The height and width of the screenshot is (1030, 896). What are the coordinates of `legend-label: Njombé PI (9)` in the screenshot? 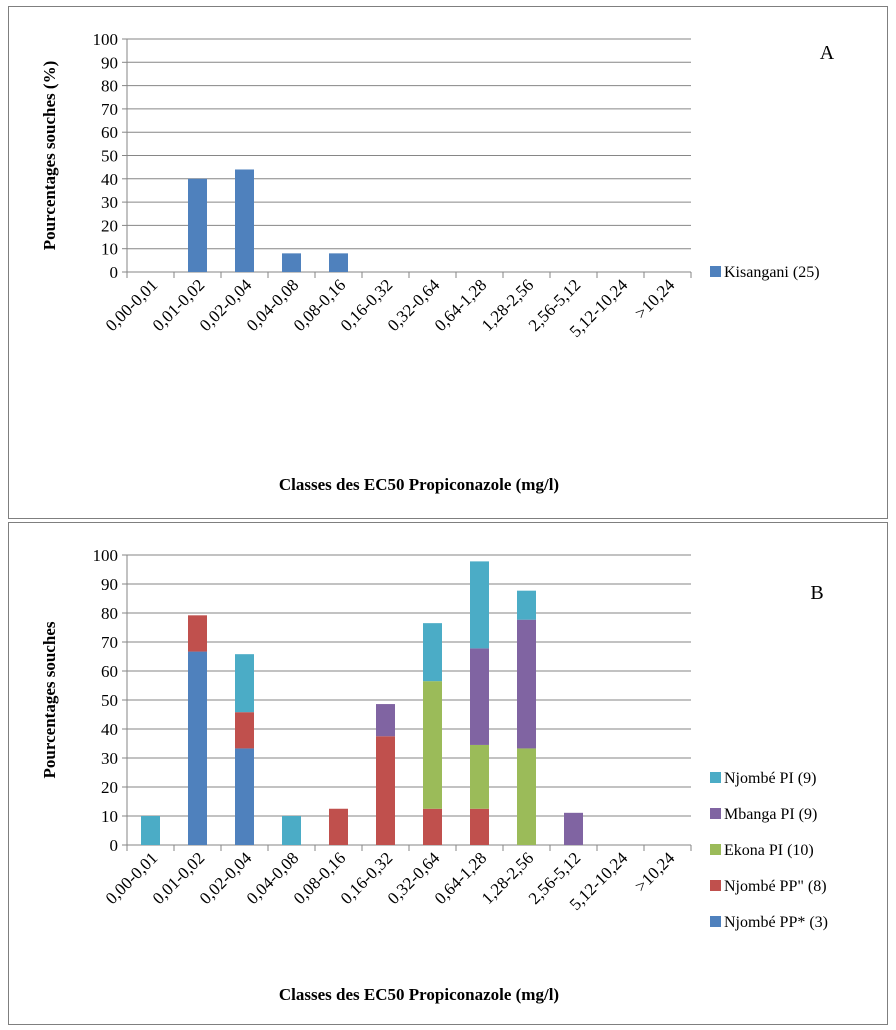 It's located at (770, 778).